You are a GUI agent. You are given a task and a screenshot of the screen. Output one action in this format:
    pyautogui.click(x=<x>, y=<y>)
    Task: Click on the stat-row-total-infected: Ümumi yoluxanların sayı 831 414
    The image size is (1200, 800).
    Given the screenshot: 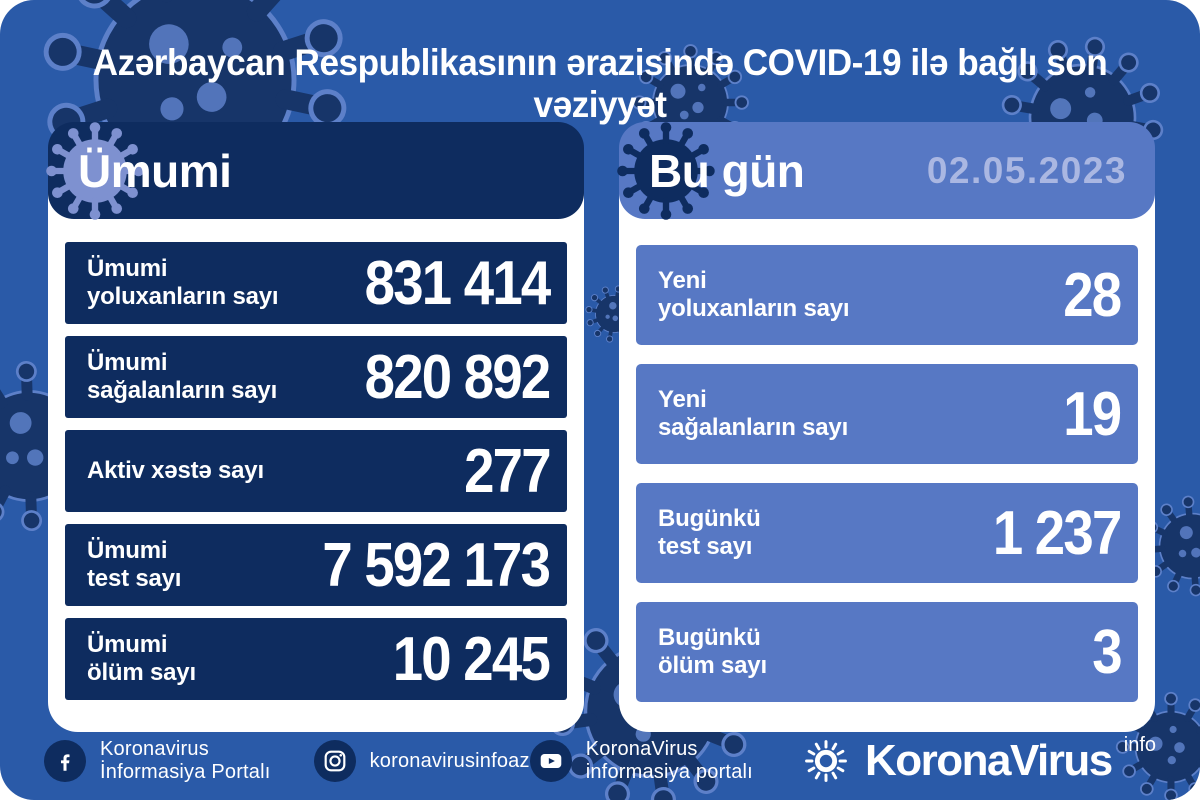 What is the action you would take?
    pyautogui.click(x=316, y=283)
    